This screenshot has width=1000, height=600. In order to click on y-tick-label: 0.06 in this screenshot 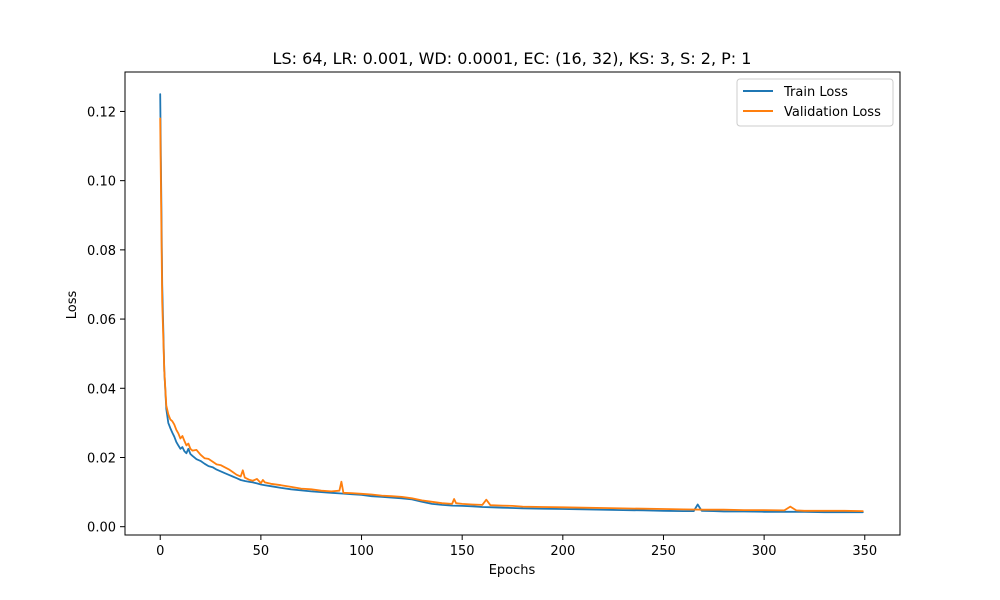, I will do `click(101, 320)`.